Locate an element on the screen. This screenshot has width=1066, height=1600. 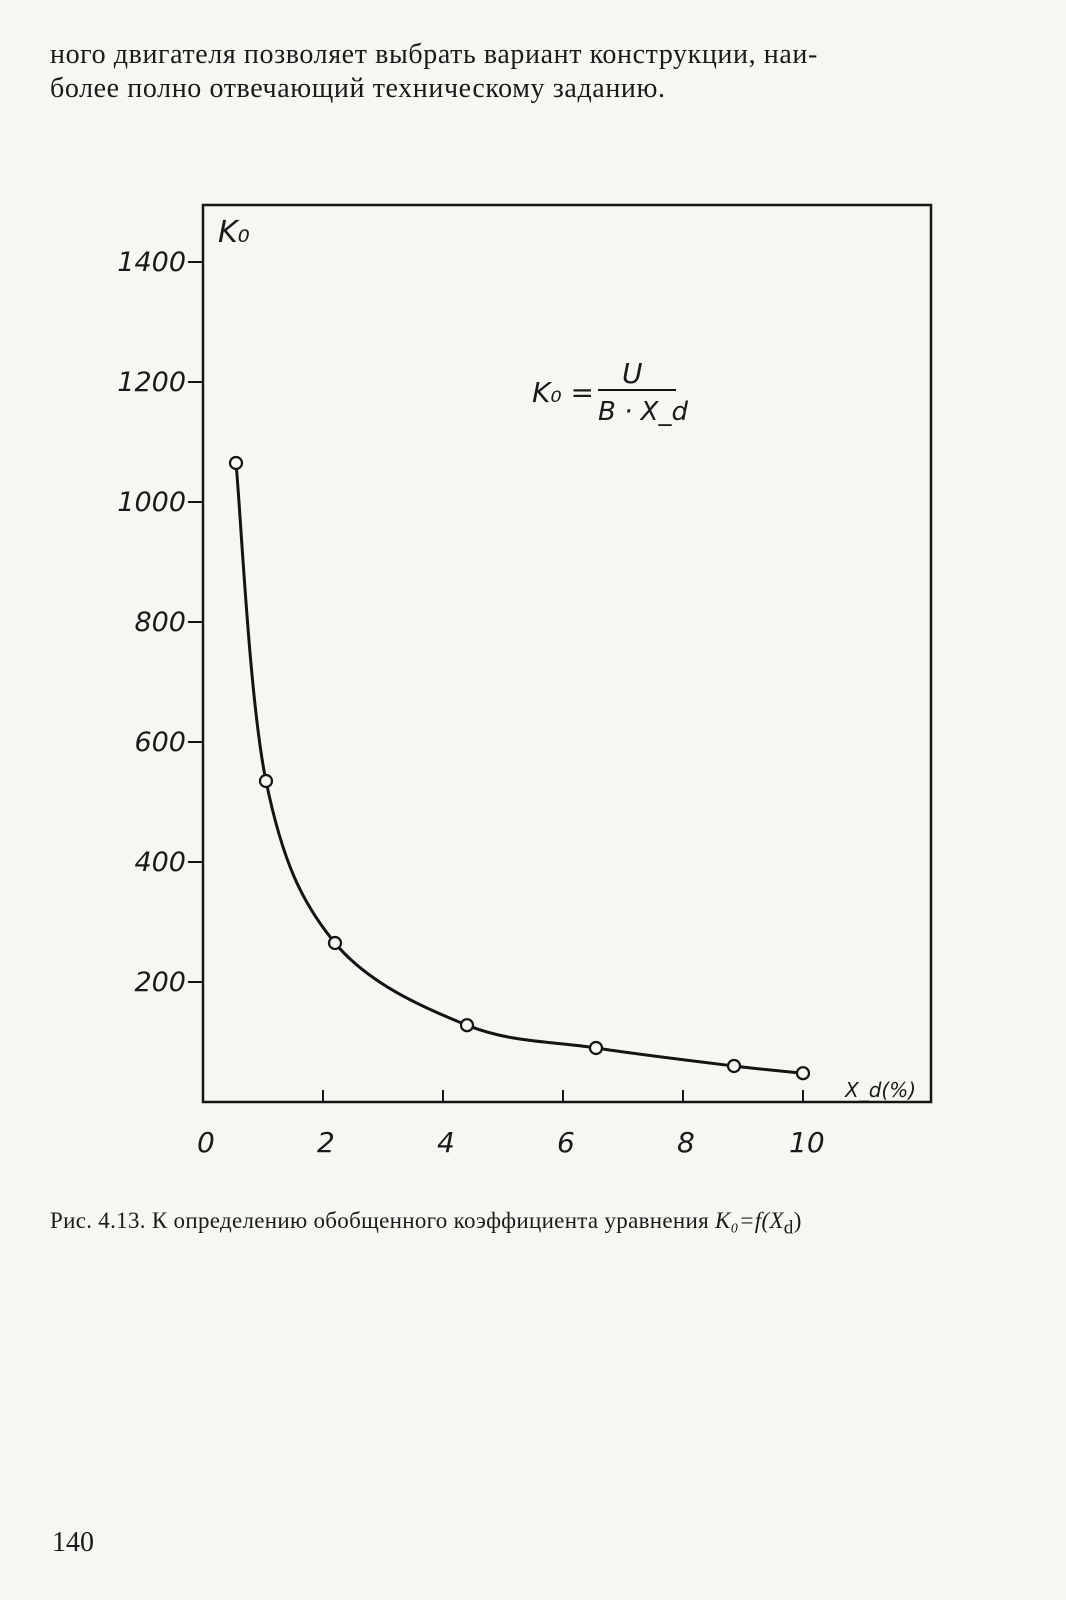
formula-lhs: K₀ = is located at coordinates (563, 392).